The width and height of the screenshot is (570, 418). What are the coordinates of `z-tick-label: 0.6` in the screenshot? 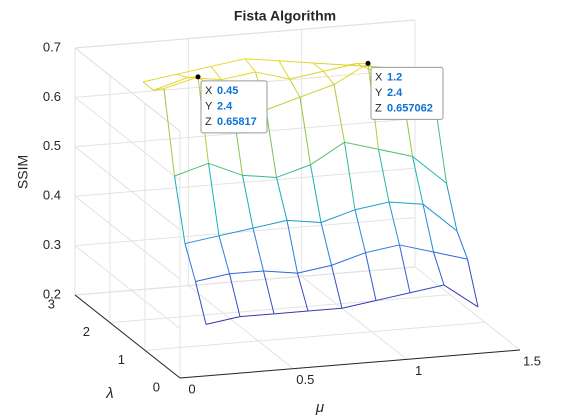 It's located at (52, 96).